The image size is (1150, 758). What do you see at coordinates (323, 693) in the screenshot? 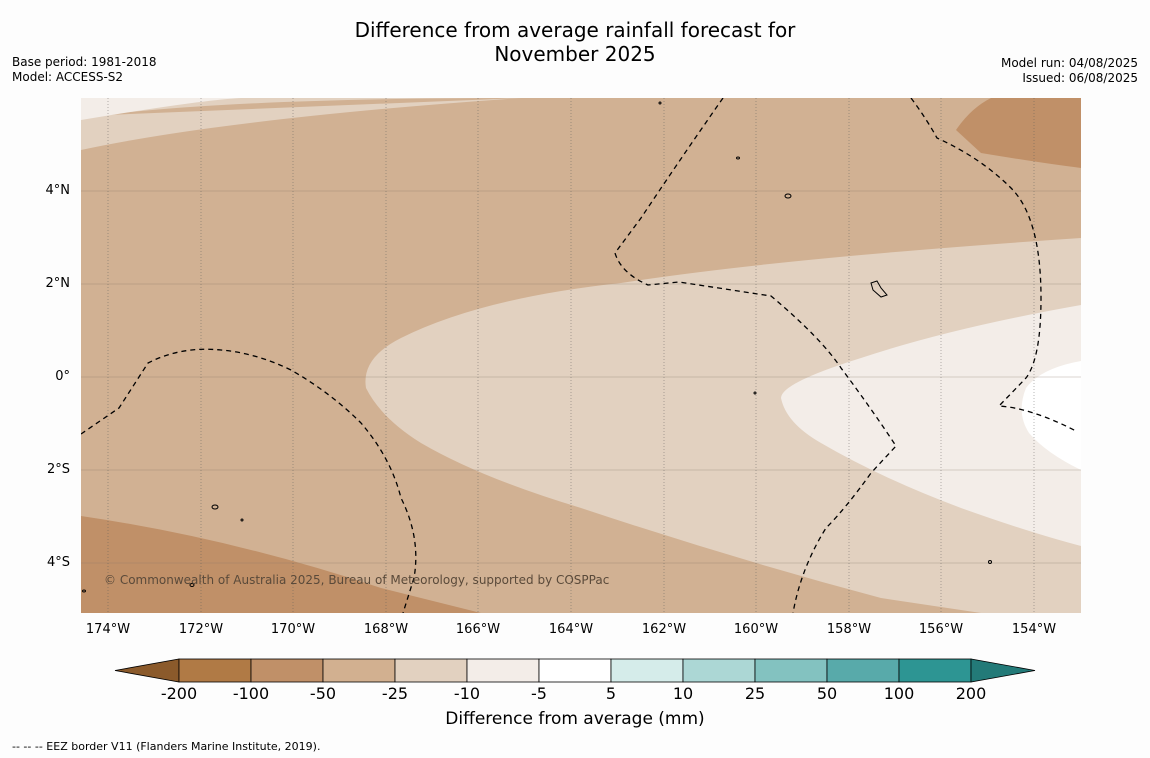
I see `cb-label: -50` at bounding box center [323, 693].